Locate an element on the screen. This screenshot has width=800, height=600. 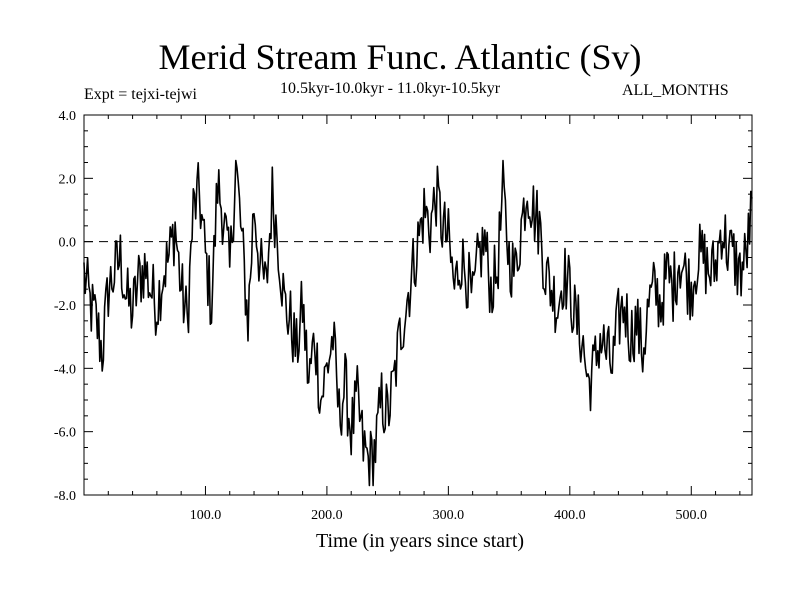
y-tick-label: -2.0 is located at coordinates (65, 306).